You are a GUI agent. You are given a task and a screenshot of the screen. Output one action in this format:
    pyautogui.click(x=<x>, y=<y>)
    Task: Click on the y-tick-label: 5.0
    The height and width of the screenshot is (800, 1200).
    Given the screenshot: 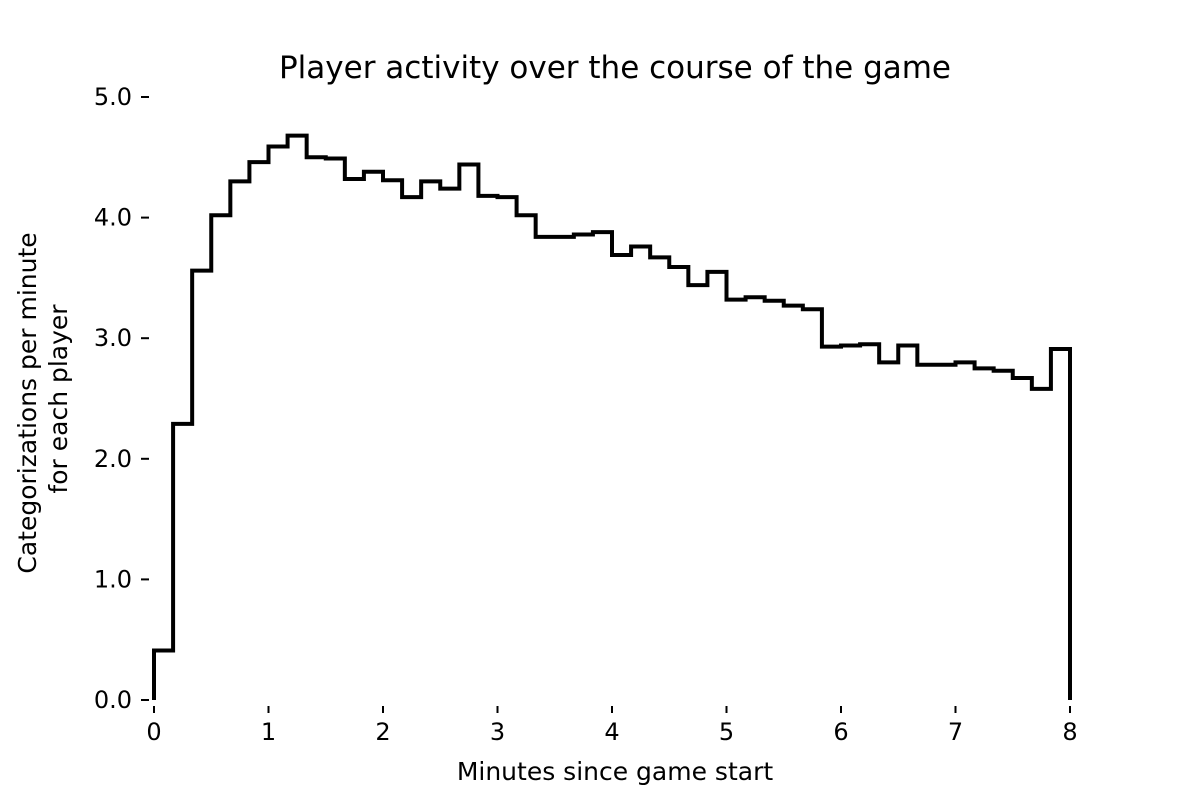 What is the action you would take?
    pyautogui.click(x=113, y=97)
    